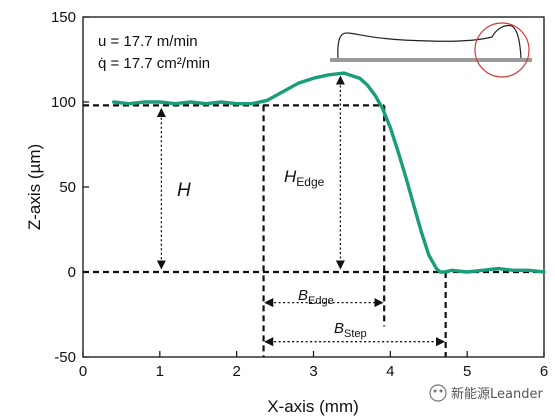 Image resolution: width=555 pixels, height=419 pixels. I want to click on x-tick-label-1: 1, so click(160, 371).